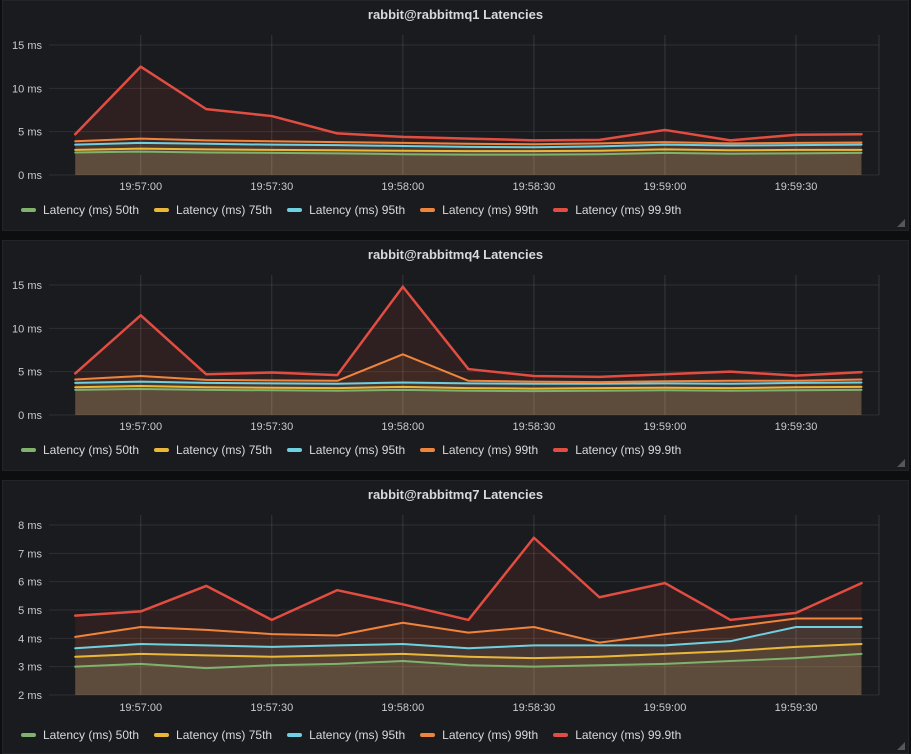 Image resolution: width=911 pixels, height=754 pixels. What do you see at coordinates (455, 494) in the screenshot?
I see `panel-title: rabbit@rabbitmq7 Latencies` at bounding box center [455, 494].